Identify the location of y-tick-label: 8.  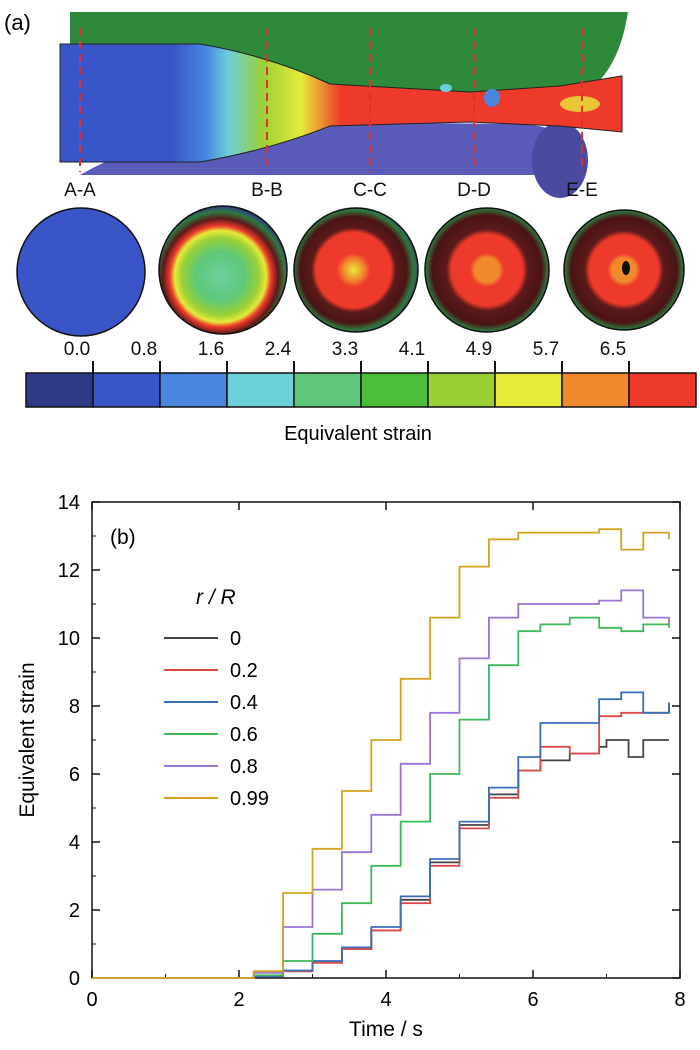
(74, 707).